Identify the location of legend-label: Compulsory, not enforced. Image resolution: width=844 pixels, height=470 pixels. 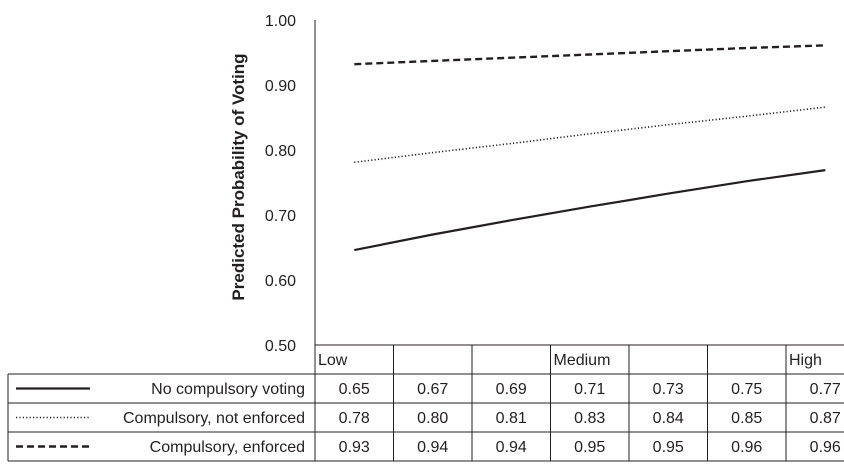
(214, 418).